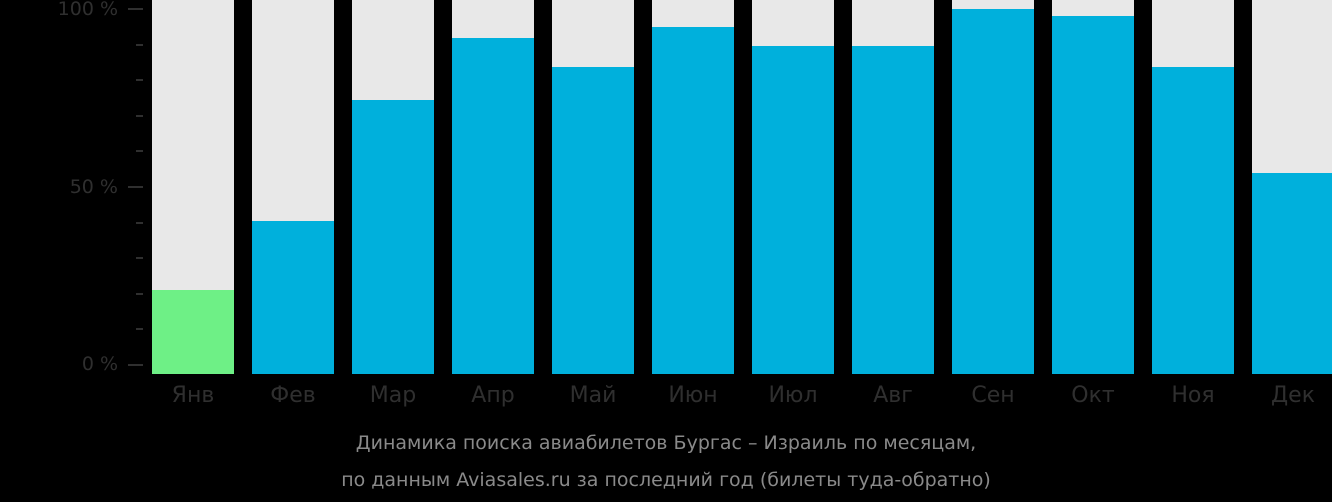 The width and height of the screenshot is (1332, 502). What do you see at coordinates (493, 395) in the screenshot?
I see `x-tick-label: Апр` at bounding box center [493, 395].